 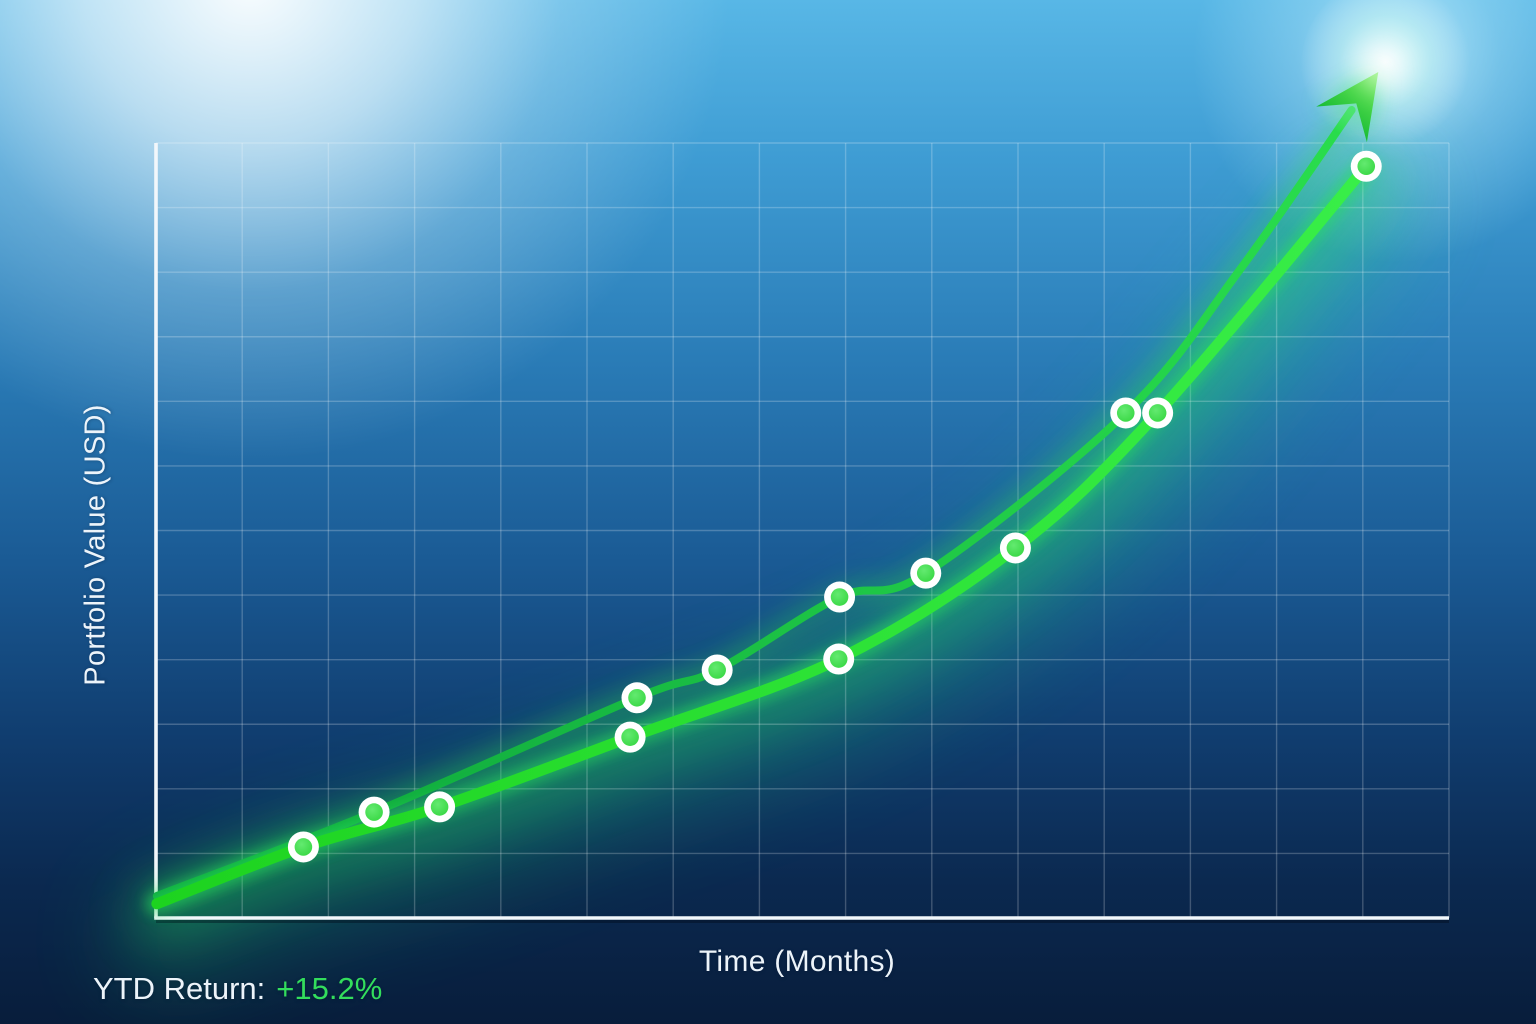 I want to click on ytd-return: YTD Return: +15.2%, so click(x=237, y=989).